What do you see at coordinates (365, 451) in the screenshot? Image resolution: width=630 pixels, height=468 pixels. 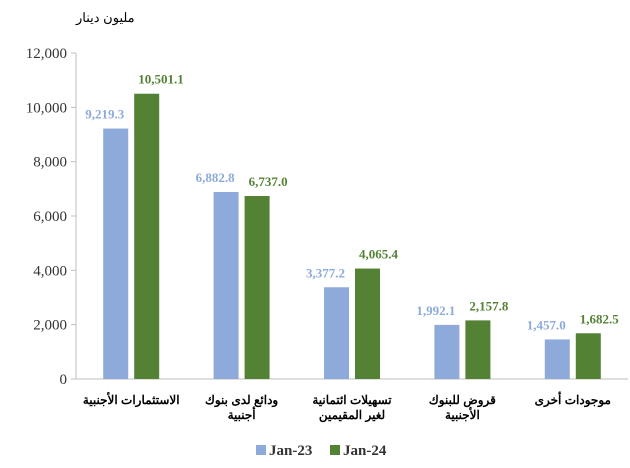 I see `legend-label-jan-24: Jan-24` at bounding box center [365, 451].